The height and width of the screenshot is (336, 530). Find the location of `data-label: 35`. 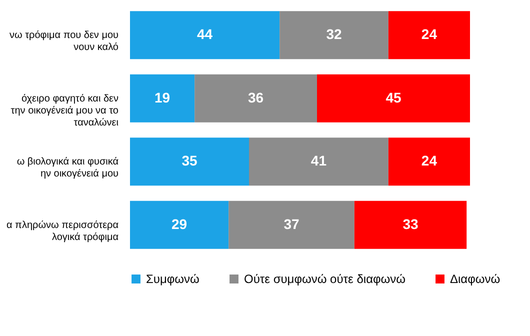

data-label: 35 is located at coordinates (190, 160).